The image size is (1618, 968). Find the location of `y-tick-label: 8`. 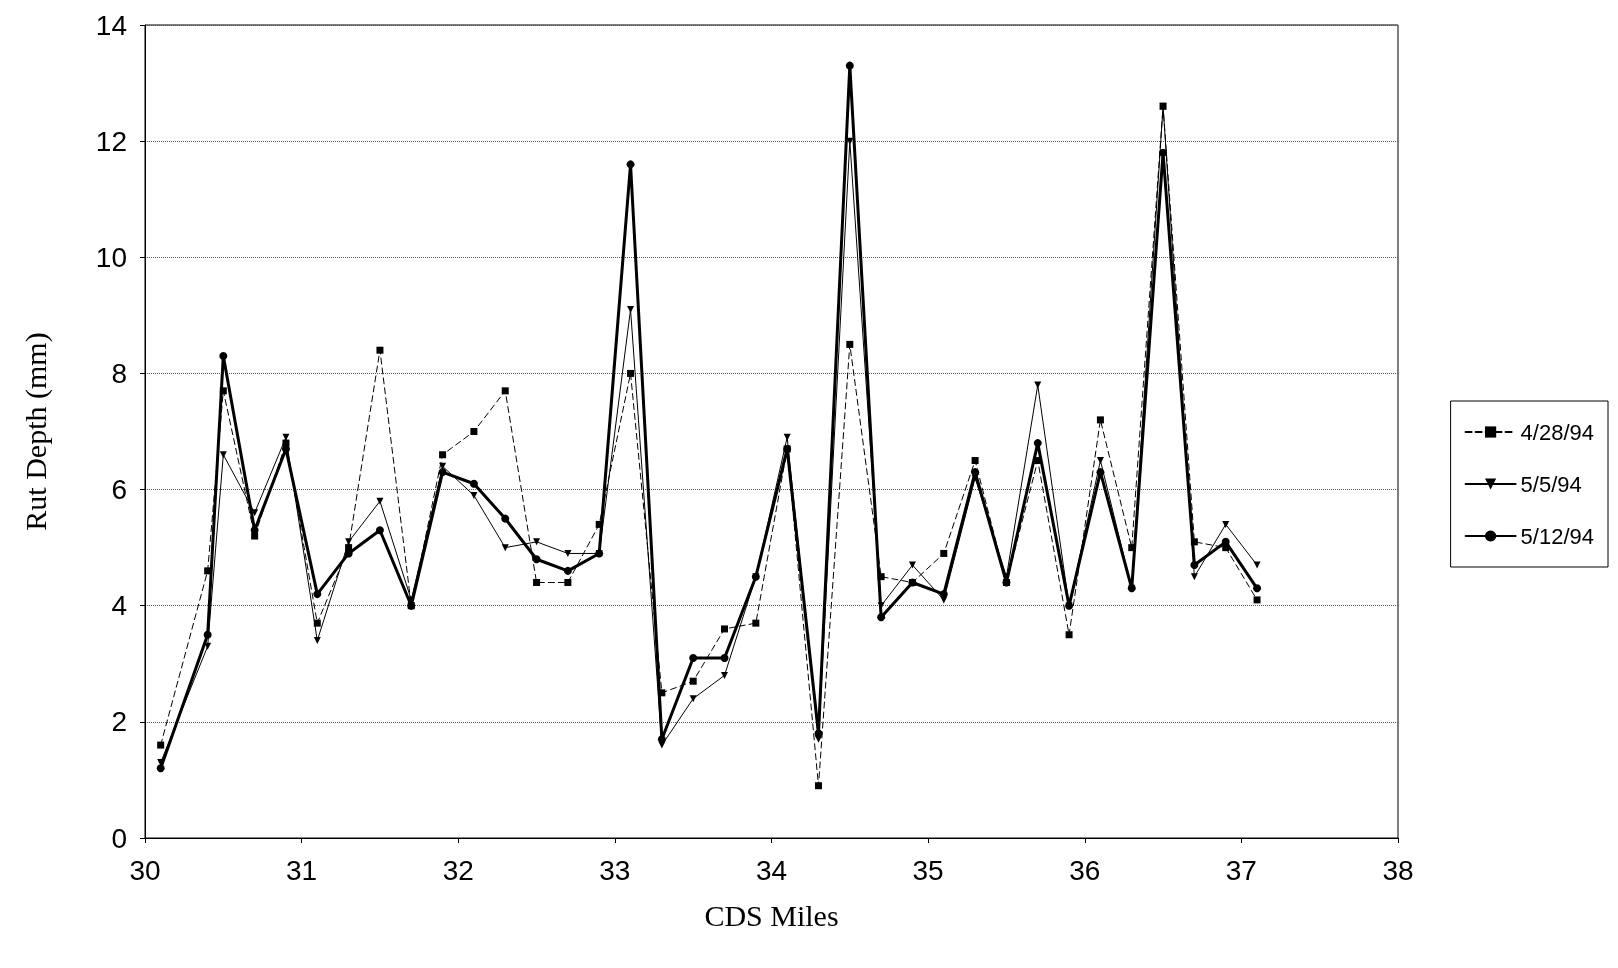

y-tick-label: 8 is located at coordinates (119, 373).